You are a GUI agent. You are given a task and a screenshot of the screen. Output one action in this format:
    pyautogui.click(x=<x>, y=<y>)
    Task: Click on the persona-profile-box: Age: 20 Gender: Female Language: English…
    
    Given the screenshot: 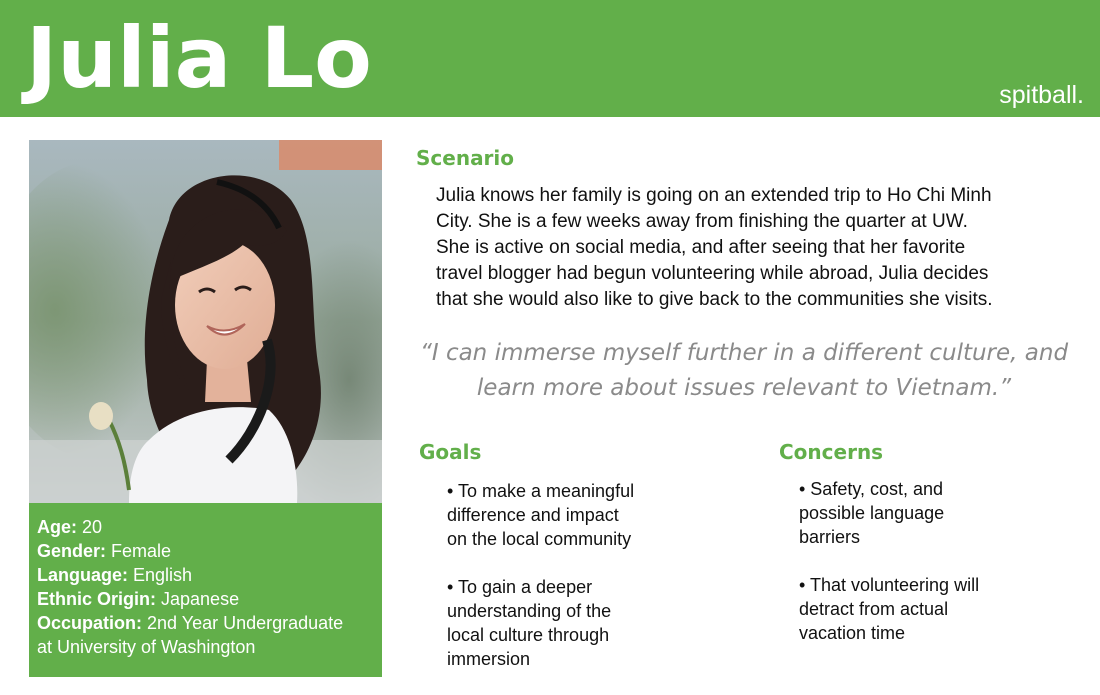 What is the action you would take?
    pyautogui.click(x=205, y=590)
    